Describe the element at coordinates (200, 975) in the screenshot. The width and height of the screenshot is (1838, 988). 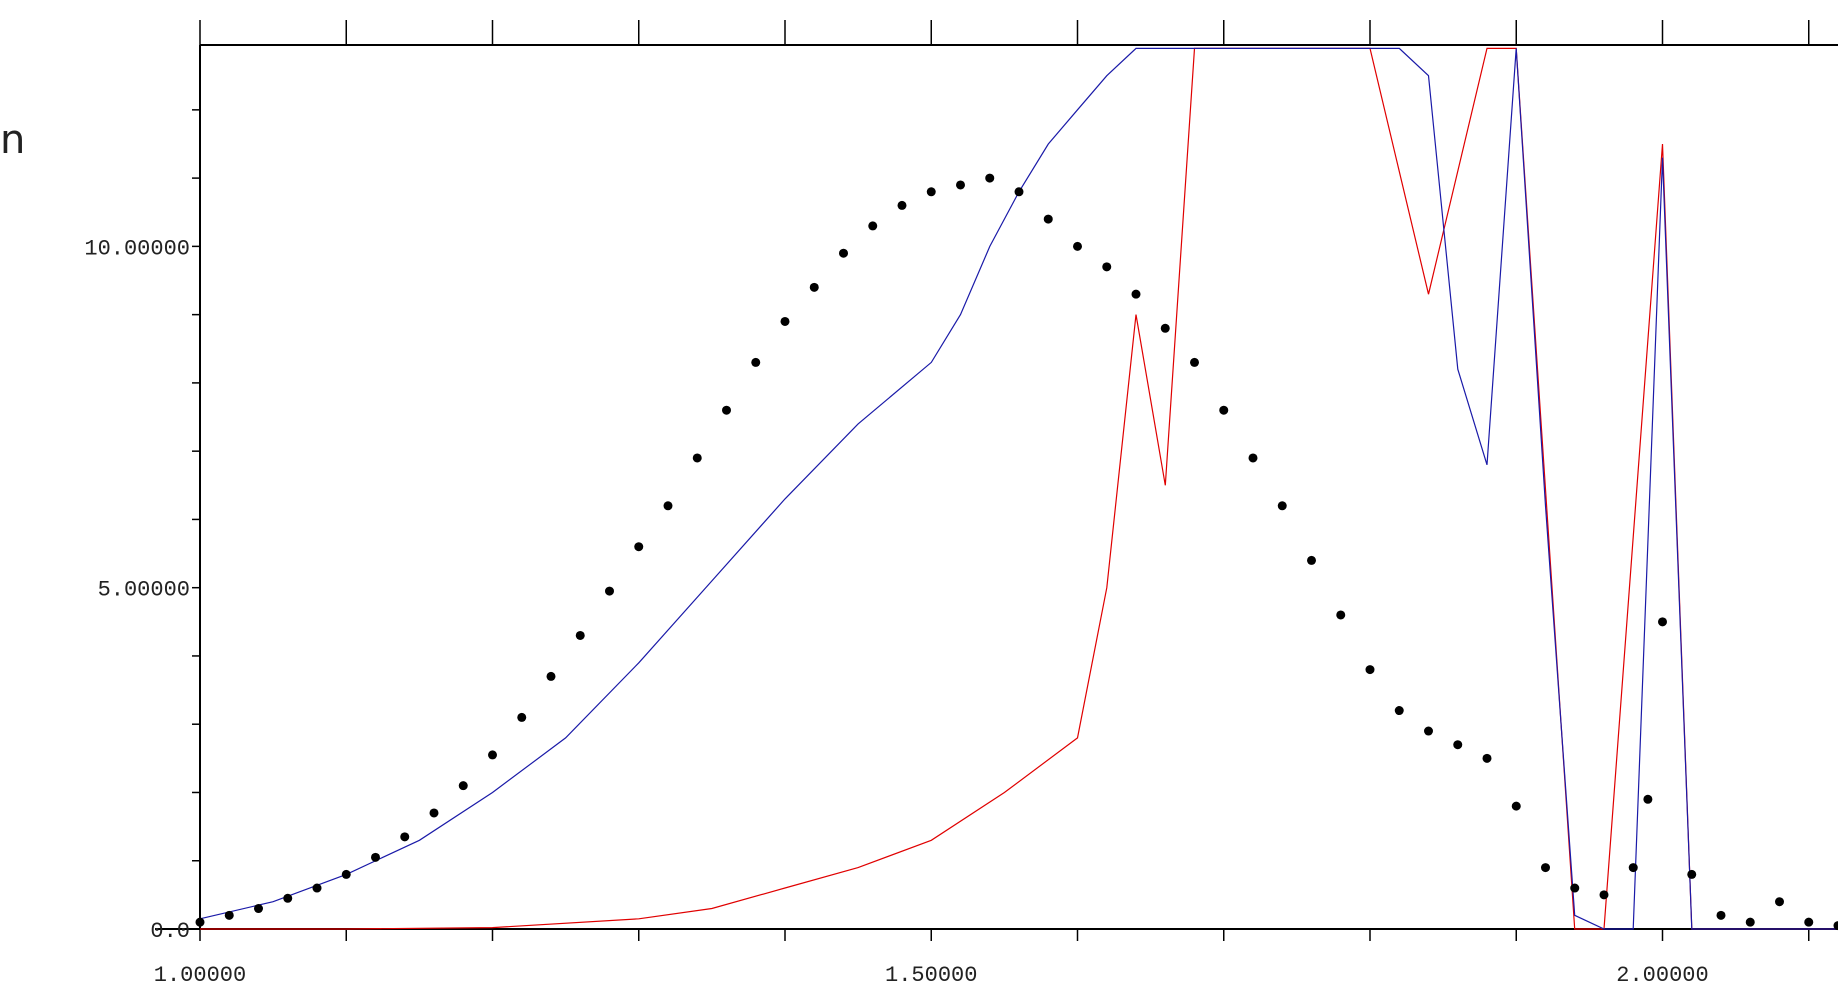
I see `x-tick-label: 1.00000` at that location.